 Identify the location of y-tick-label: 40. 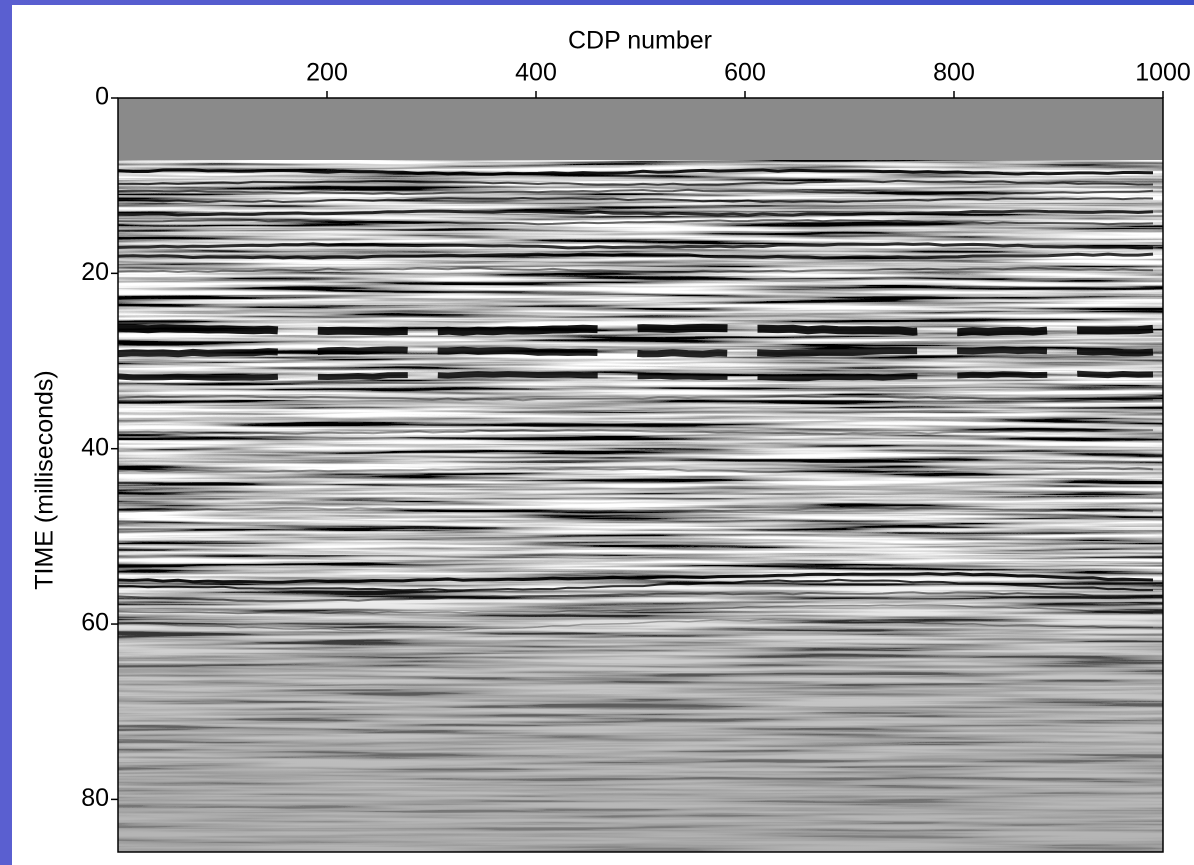
(95, 447).